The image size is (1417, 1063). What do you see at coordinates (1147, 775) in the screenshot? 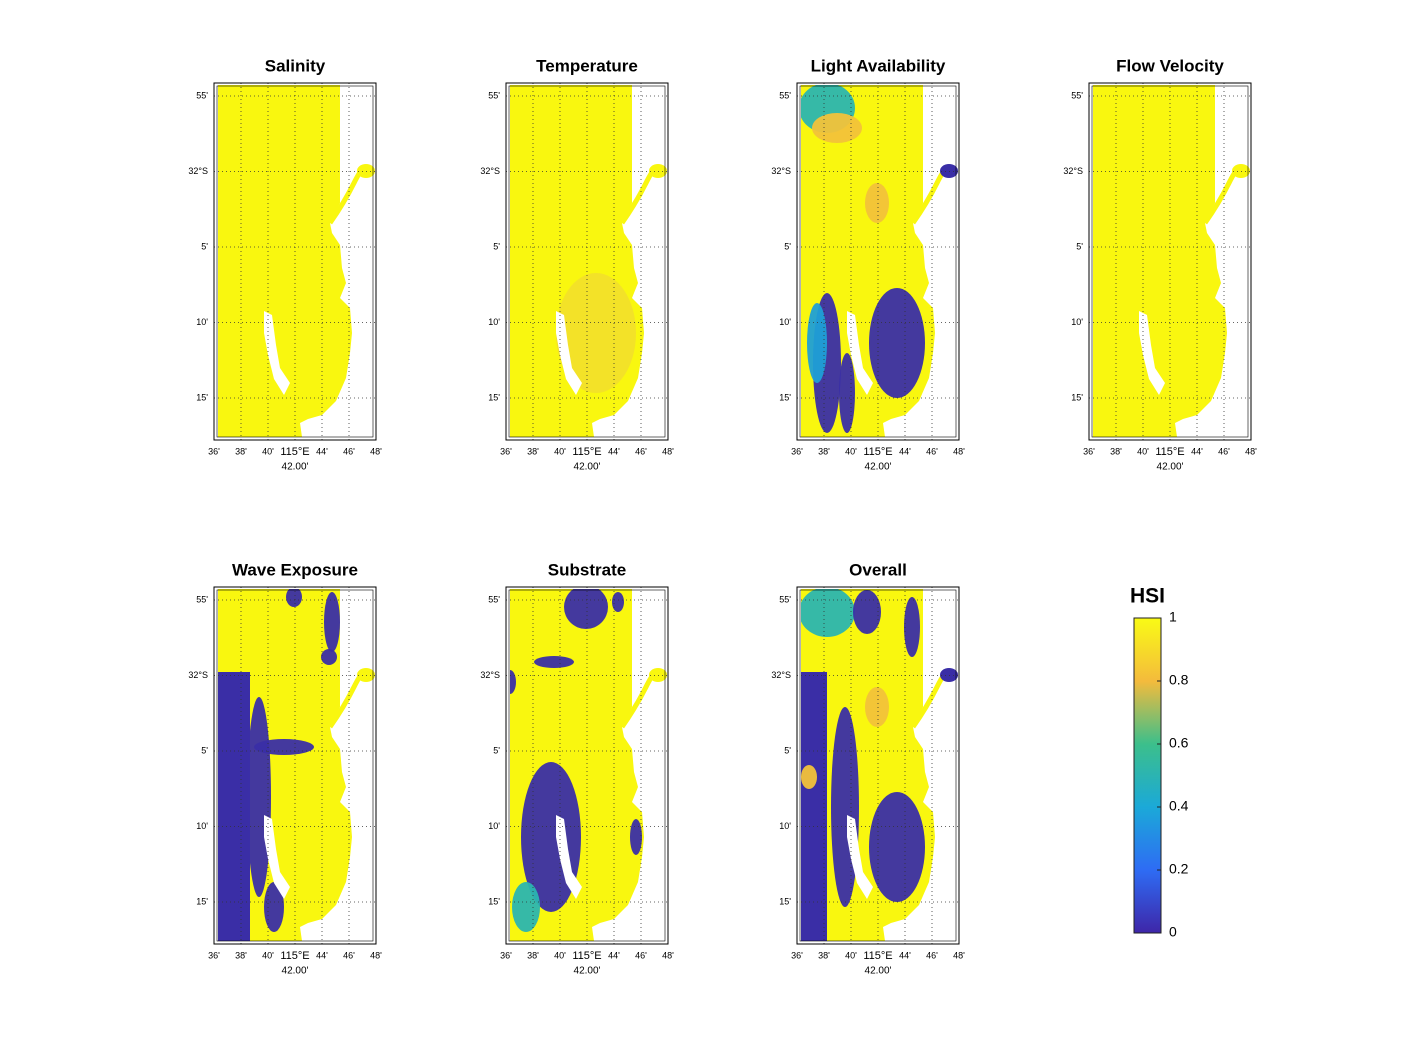
I see `colorbar` at bounding box center [1147, 775].